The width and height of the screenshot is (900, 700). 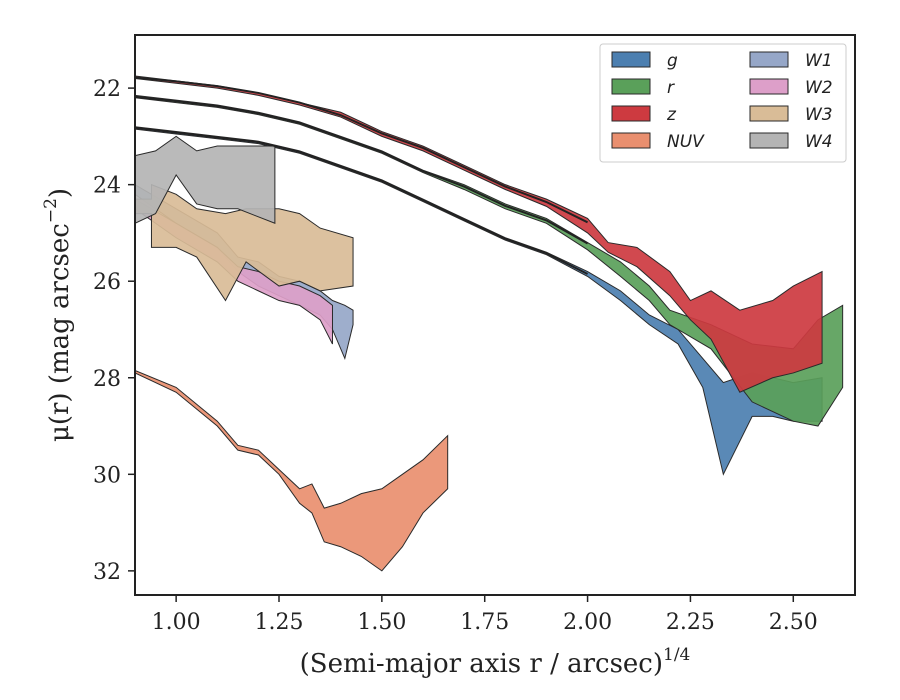 What do you see at coordinates (769, 59) in the screenshot?
I see `legend-swatch-w1` at bounding box center [769, 59].